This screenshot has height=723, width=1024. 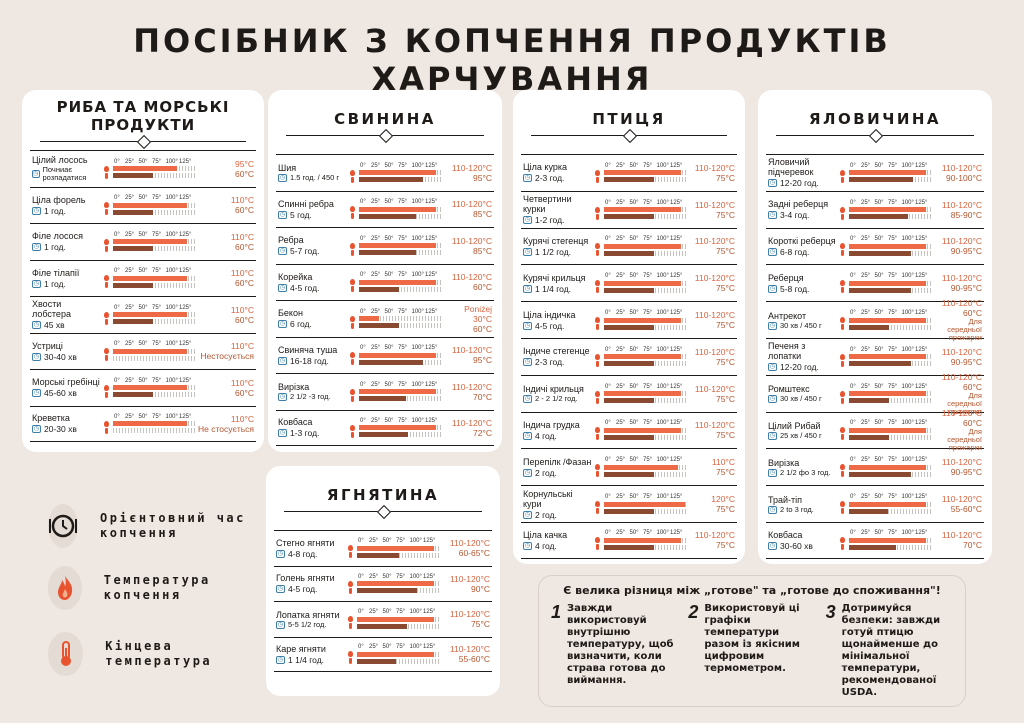 I want to click on item-temps: 110-120°C 60°C Для середньої прожарки, so click(x=957, y=394).